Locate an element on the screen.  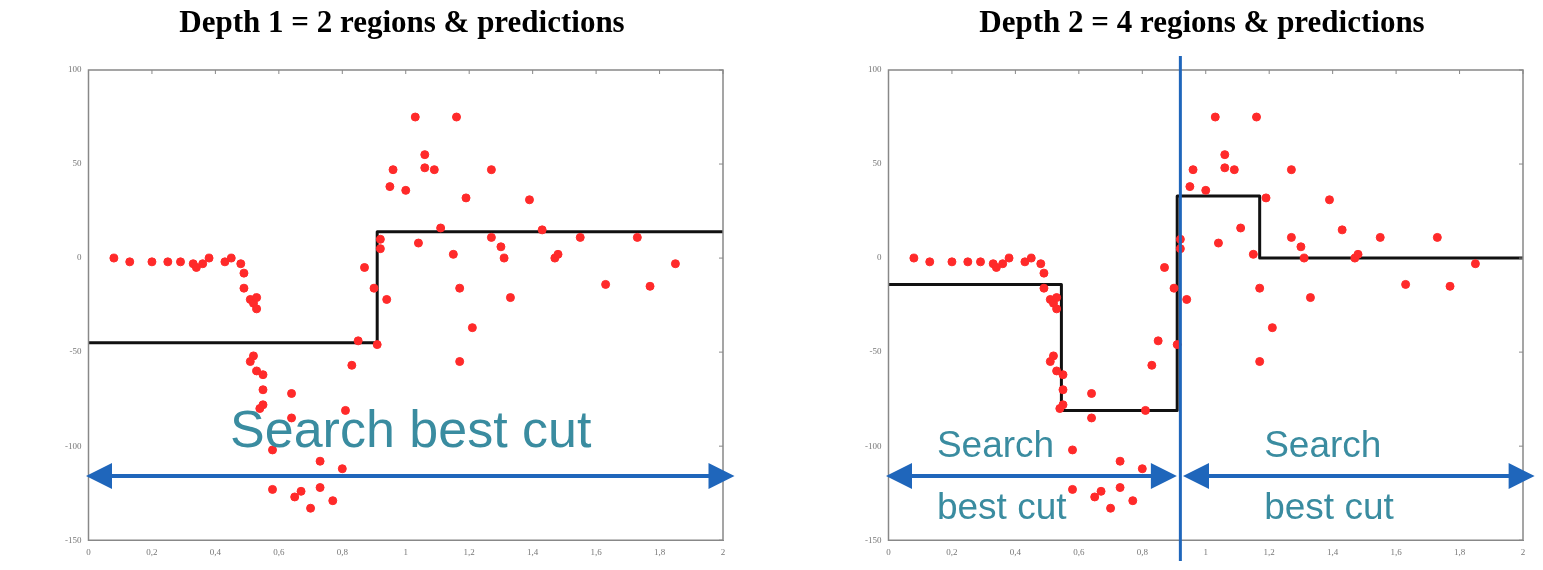
chart-title: Depth 1 = 2 regions & predictions is located at coordinates (402, 22).